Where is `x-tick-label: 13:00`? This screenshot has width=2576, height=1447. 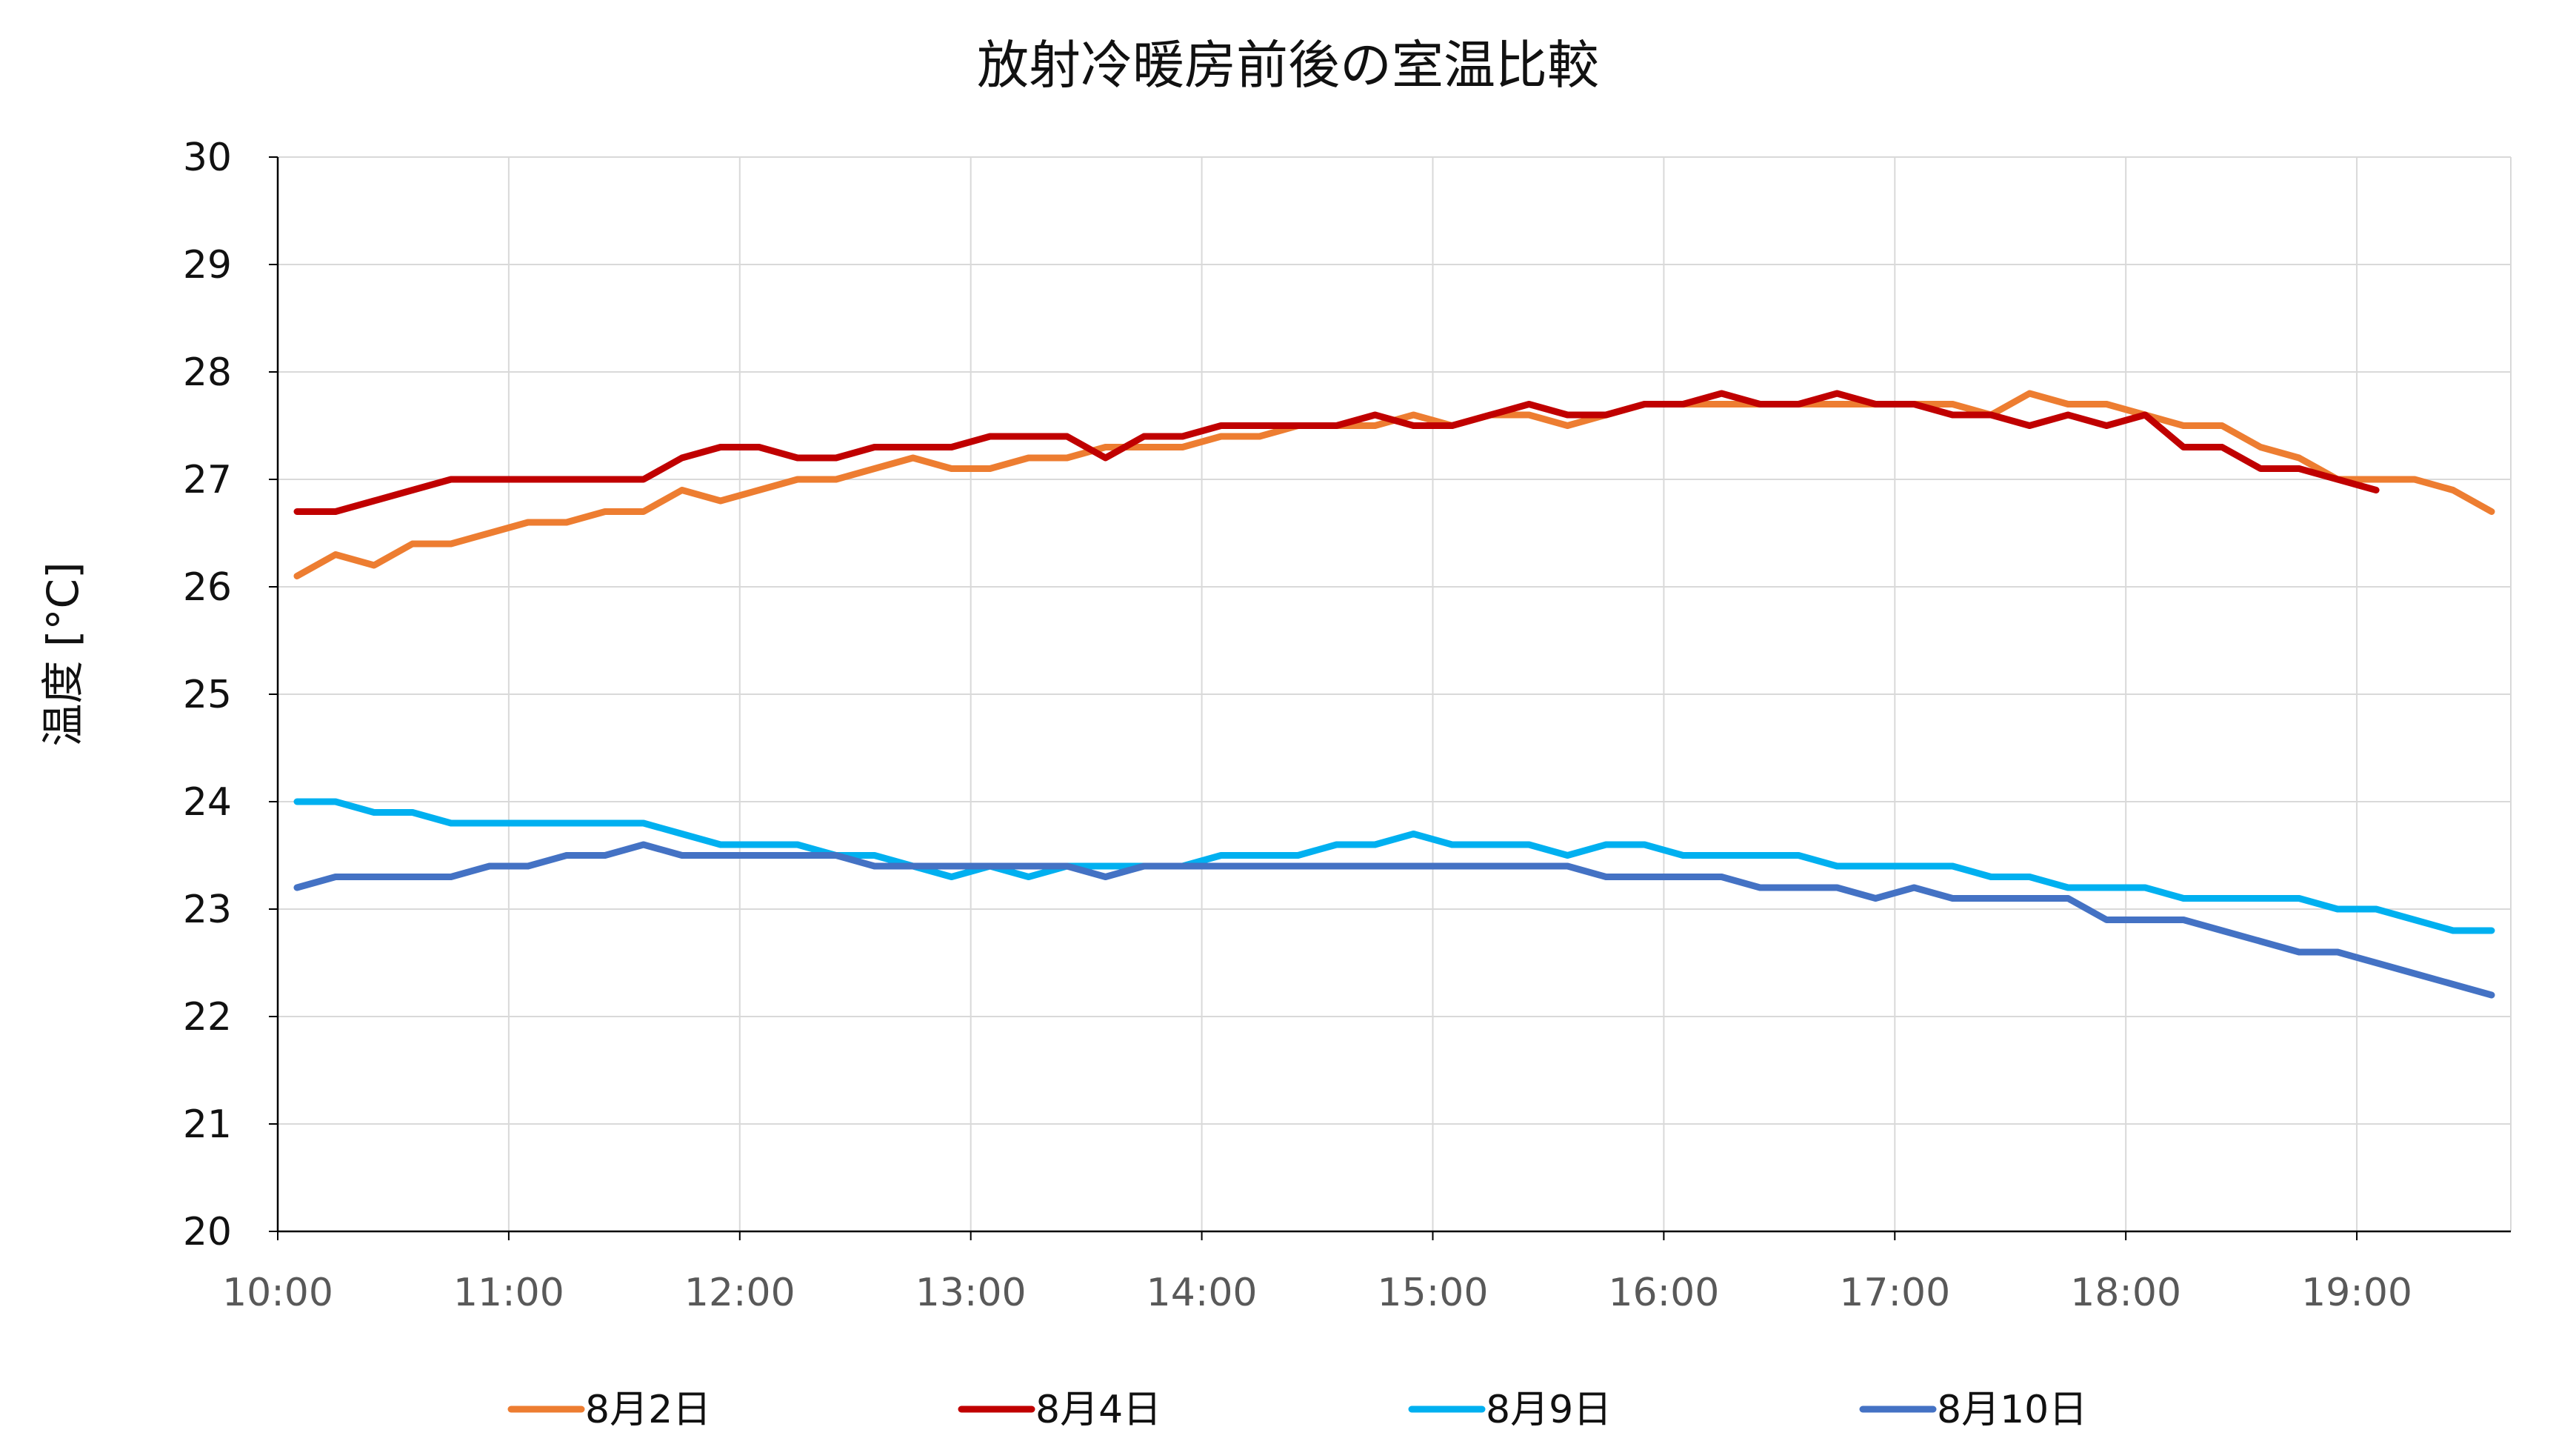
x-tick-label: 13:00 is located at coordinates (971, 1293).